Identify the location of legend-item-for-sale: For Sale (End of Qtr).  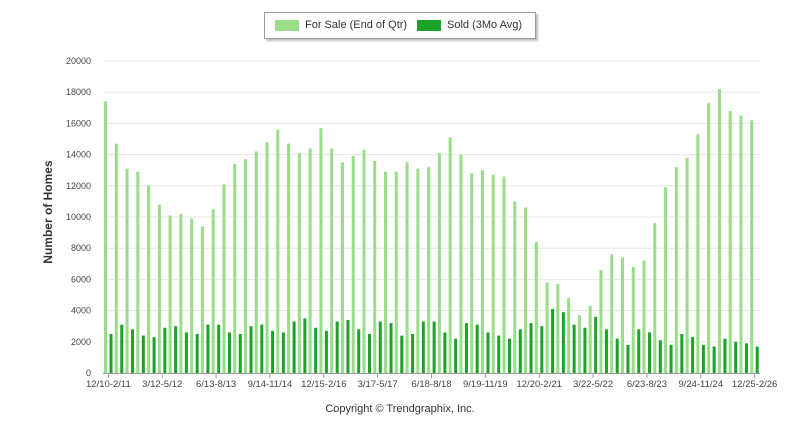
(341, 25).